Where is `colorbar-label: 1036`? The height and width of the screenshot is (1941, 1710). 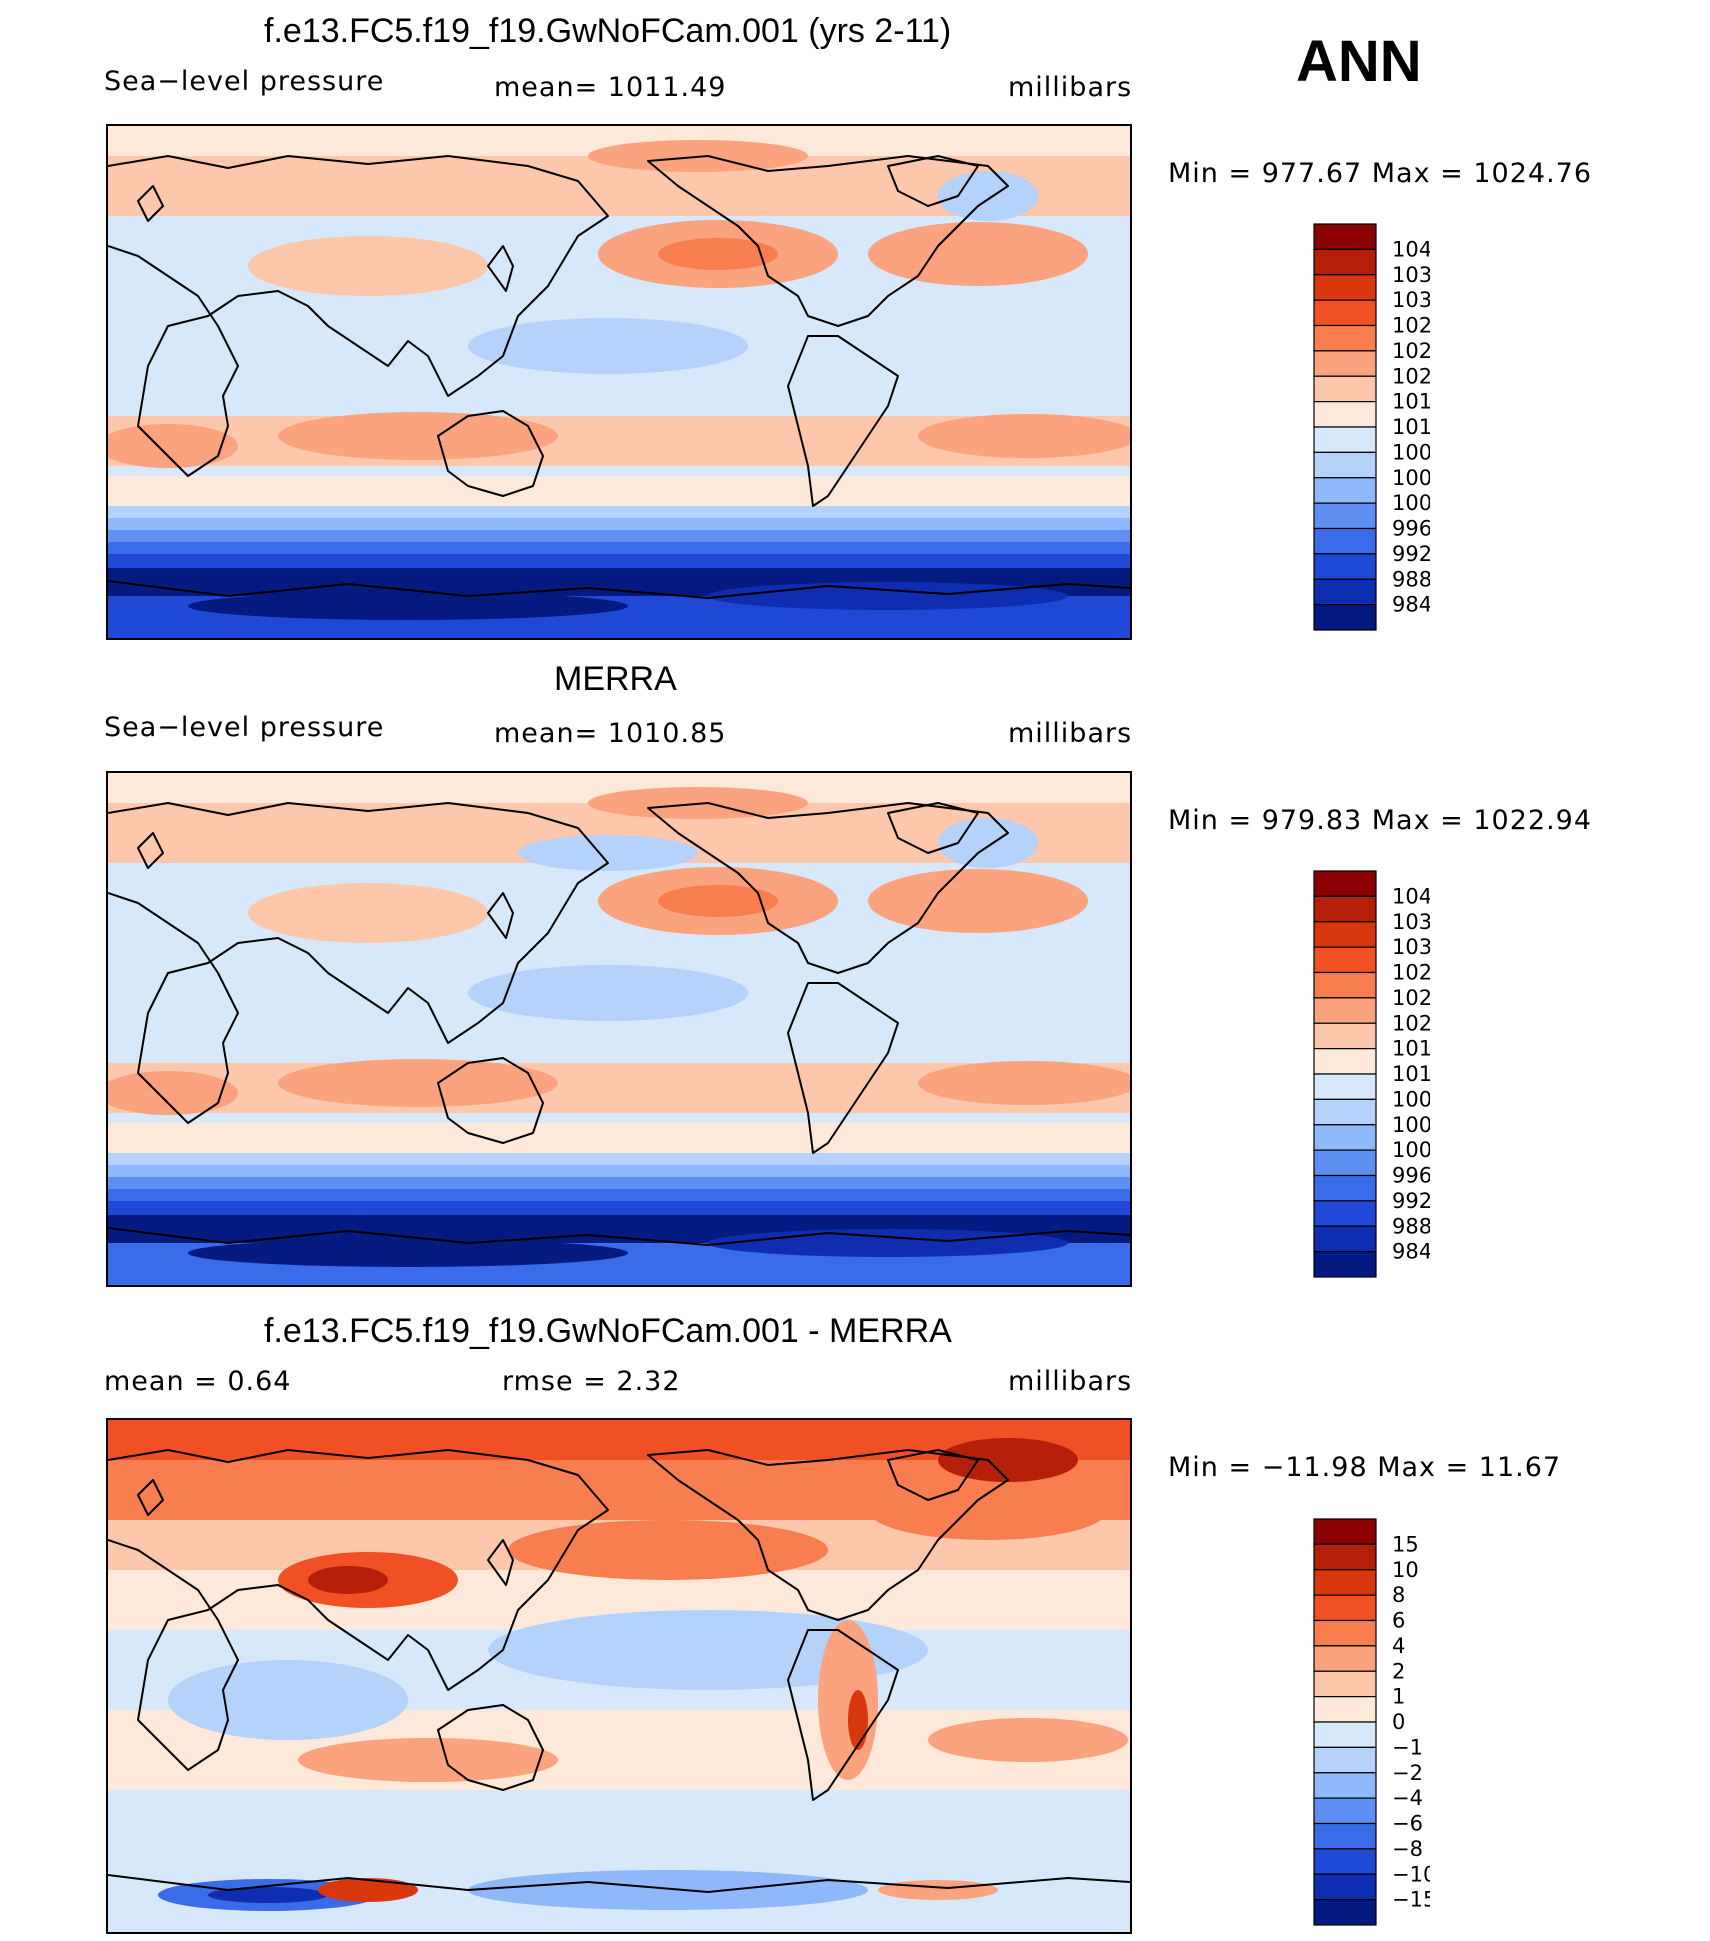 colorbar-label: 1036 is located at coordinates (1411, 922).